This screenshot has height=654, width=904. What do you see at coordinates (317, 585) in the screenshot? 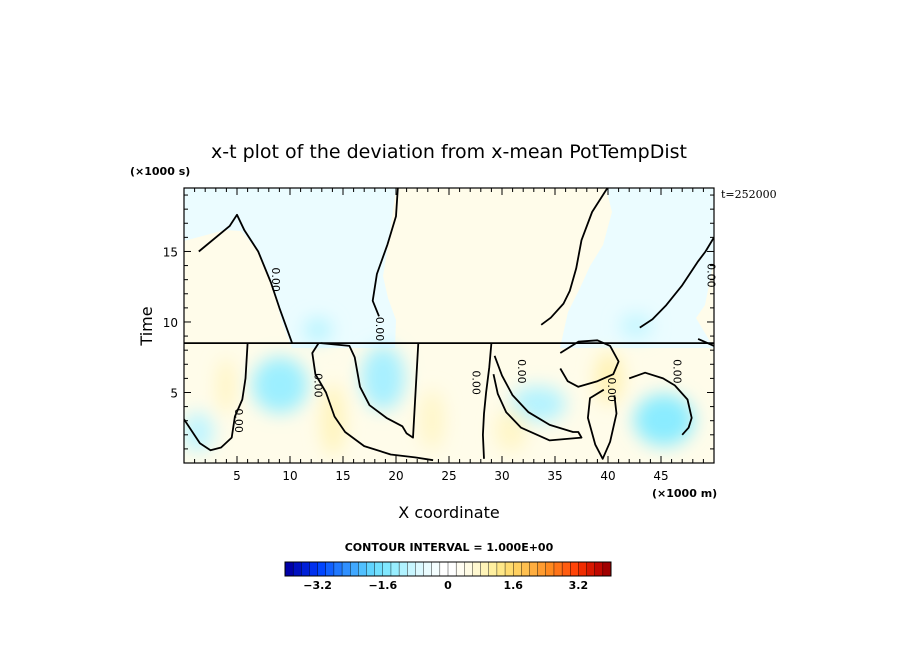
I see `colorbar-tick-label: −3.2` at bounding box center [317, 585].